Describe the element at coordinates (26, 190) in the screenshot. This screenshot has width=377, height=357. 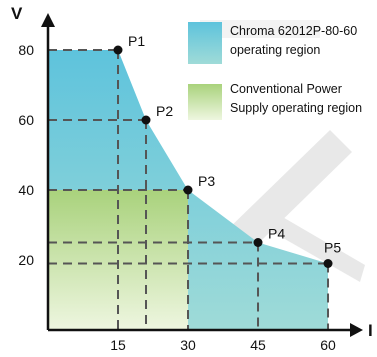
I see `y-tick-label: 40` at that location.